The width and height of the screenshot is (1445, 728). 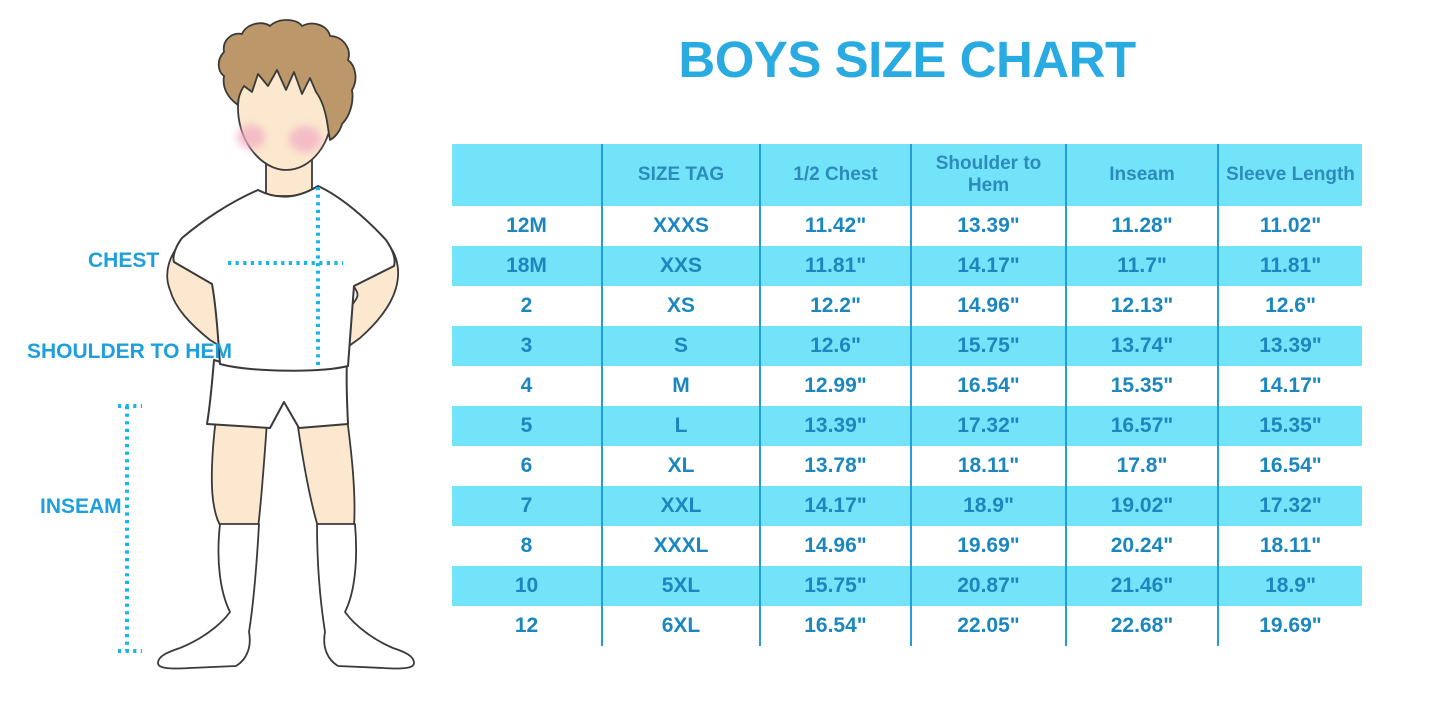 I want to click on table-row: 10 5XL 15.75" 20.87" 21.46" 18.9", so click(x=907, y=586).